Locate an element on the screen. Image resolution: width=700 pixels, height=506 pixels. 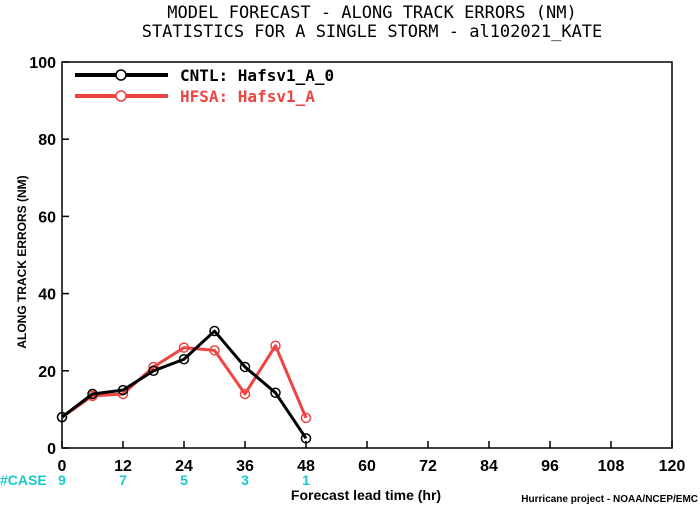
series-layer is located at coordinates (184, 384).